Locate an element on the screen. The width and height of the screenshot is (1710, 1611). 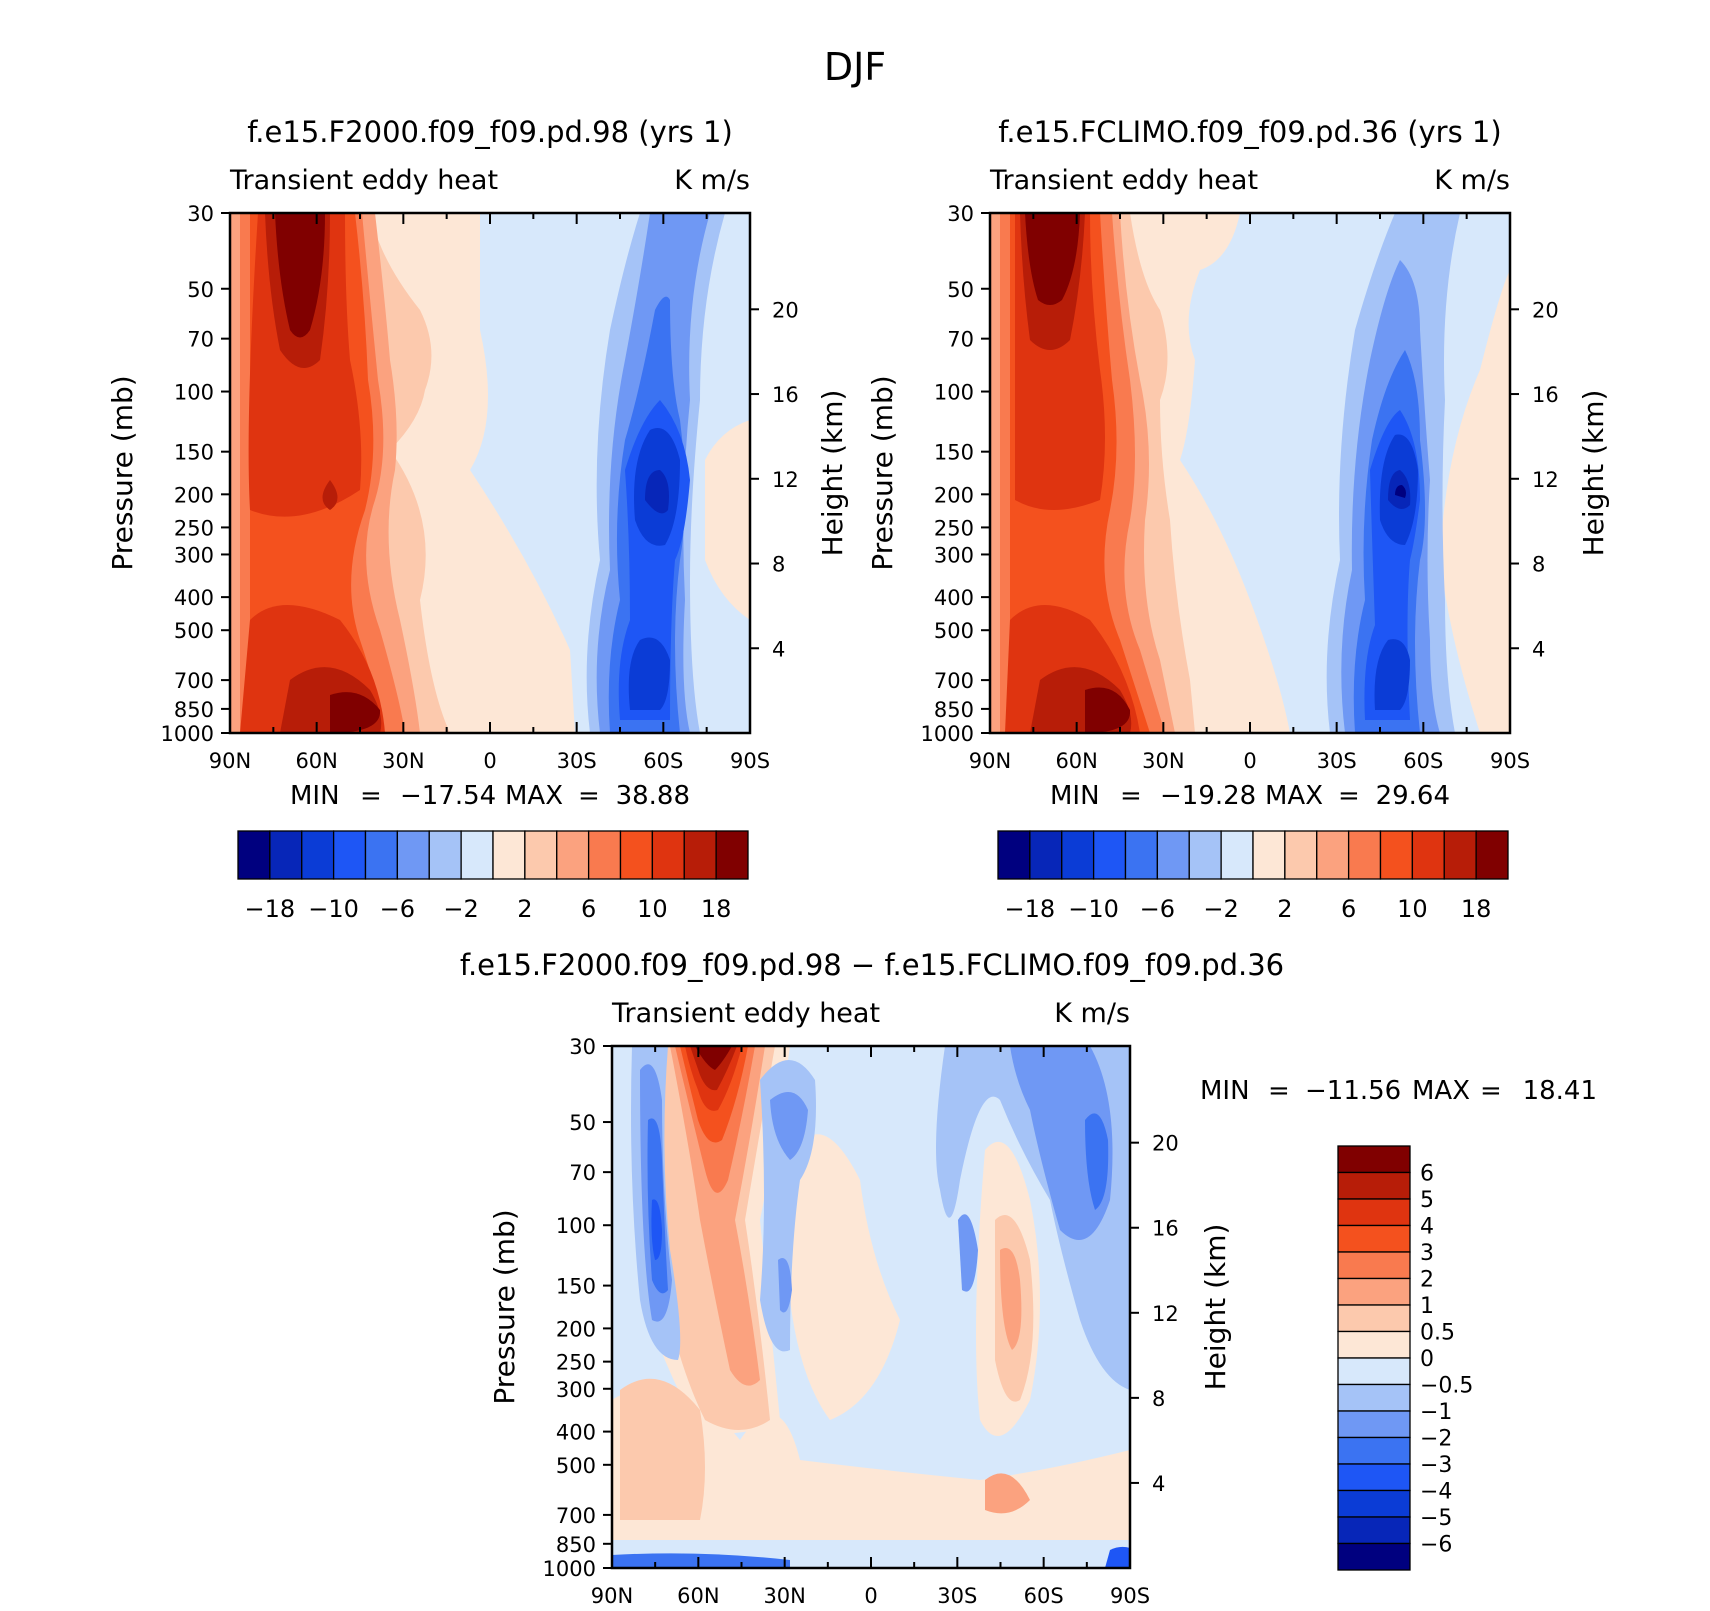
panel-diff-band-neg-mid3 is located at coordinates (785, 1285).